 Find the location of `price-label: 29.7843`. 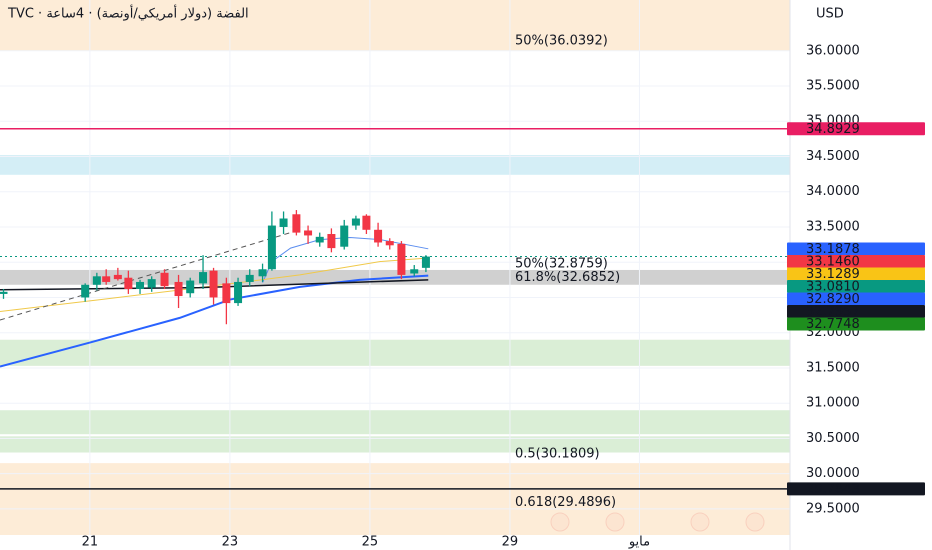

price-label: 29.7843 is located at coordinates (833, 489).